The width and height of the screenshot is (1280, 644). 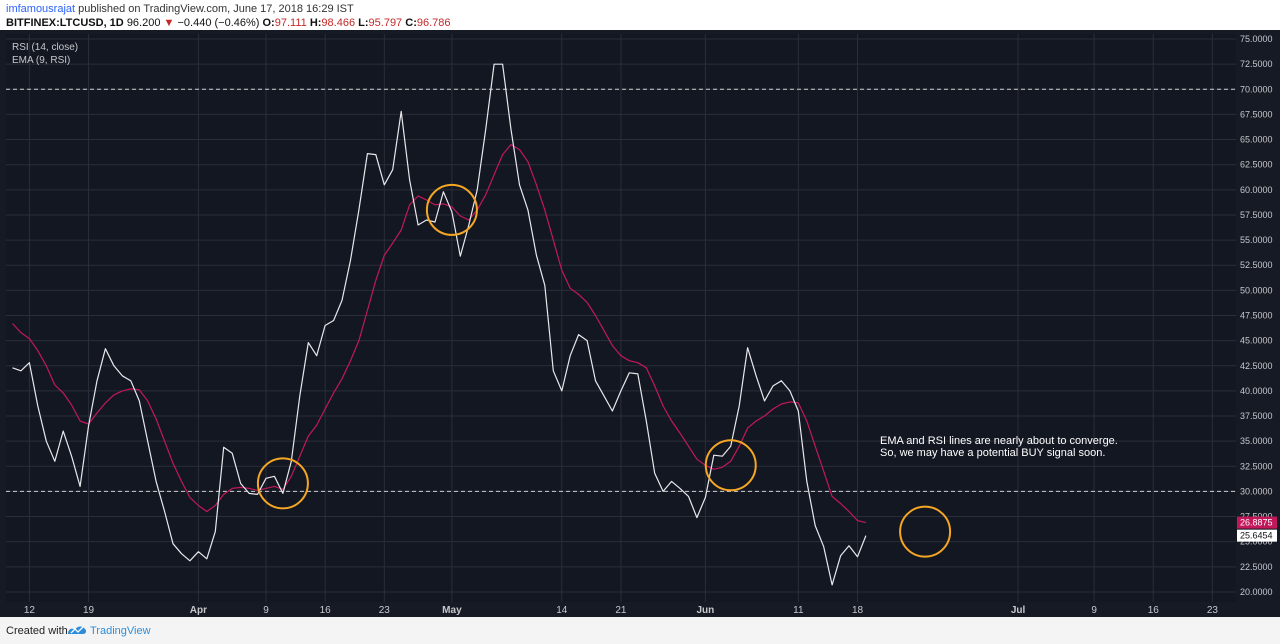 I want to click on high-label: H:, so click(x=315, y=23).